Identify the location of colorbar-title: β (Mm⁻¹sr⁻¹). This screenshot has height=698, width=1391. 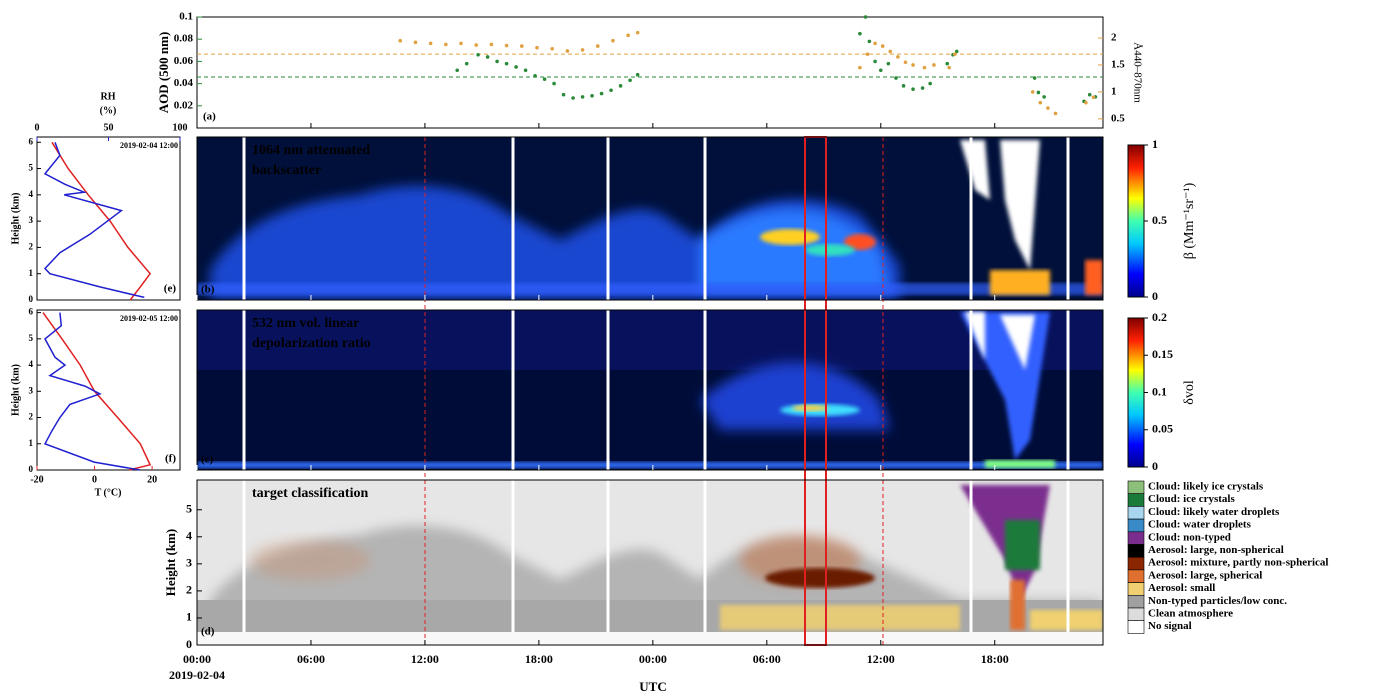
(1189, 220).